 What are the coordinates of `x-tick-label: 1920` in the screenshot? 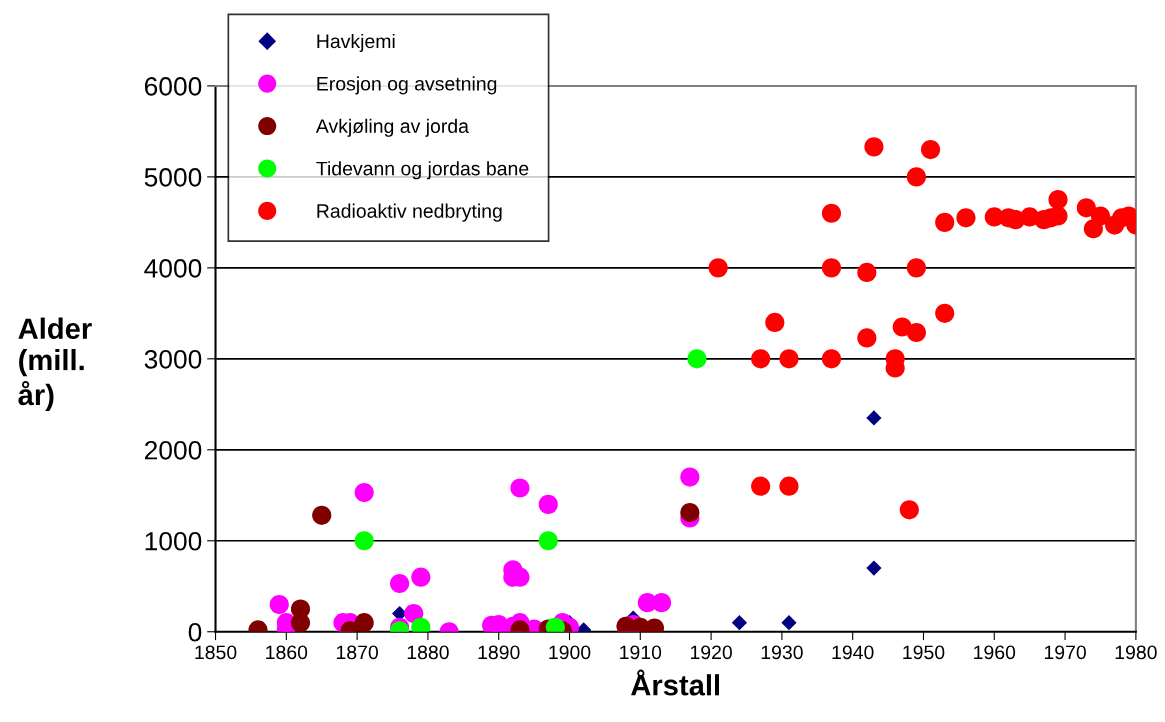 It's located at (711, 652).